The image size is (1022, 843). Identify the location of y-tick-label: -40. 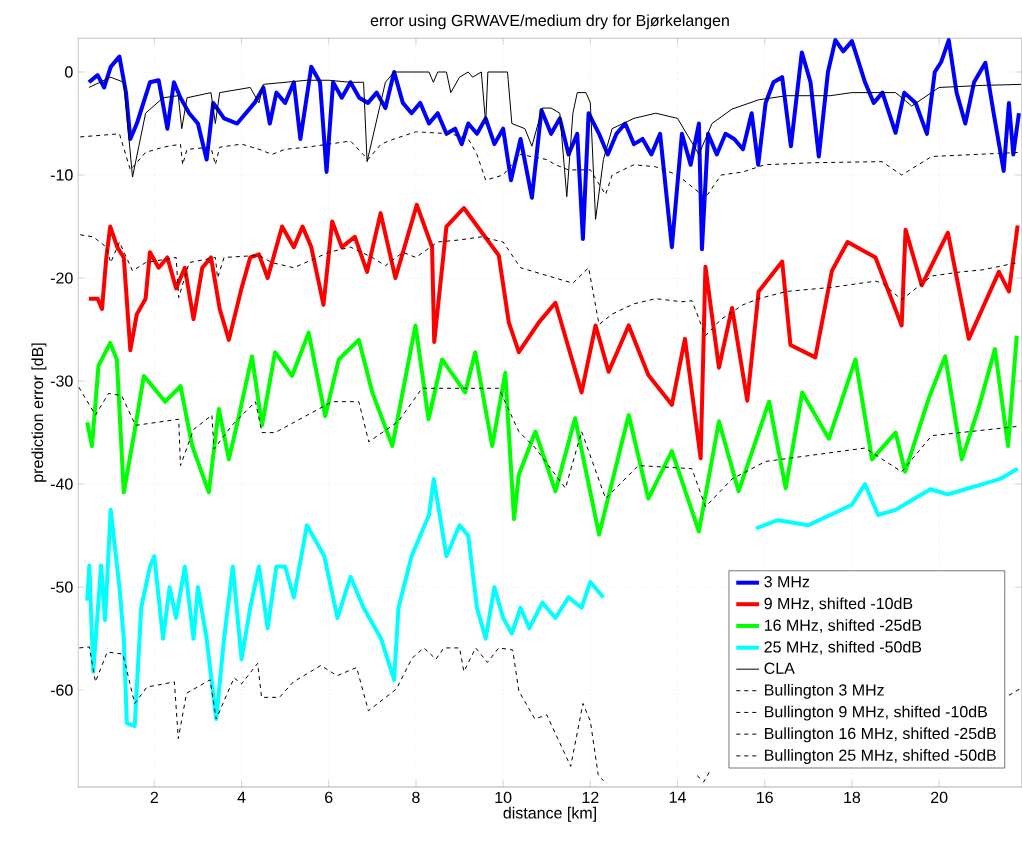
(61, 484).